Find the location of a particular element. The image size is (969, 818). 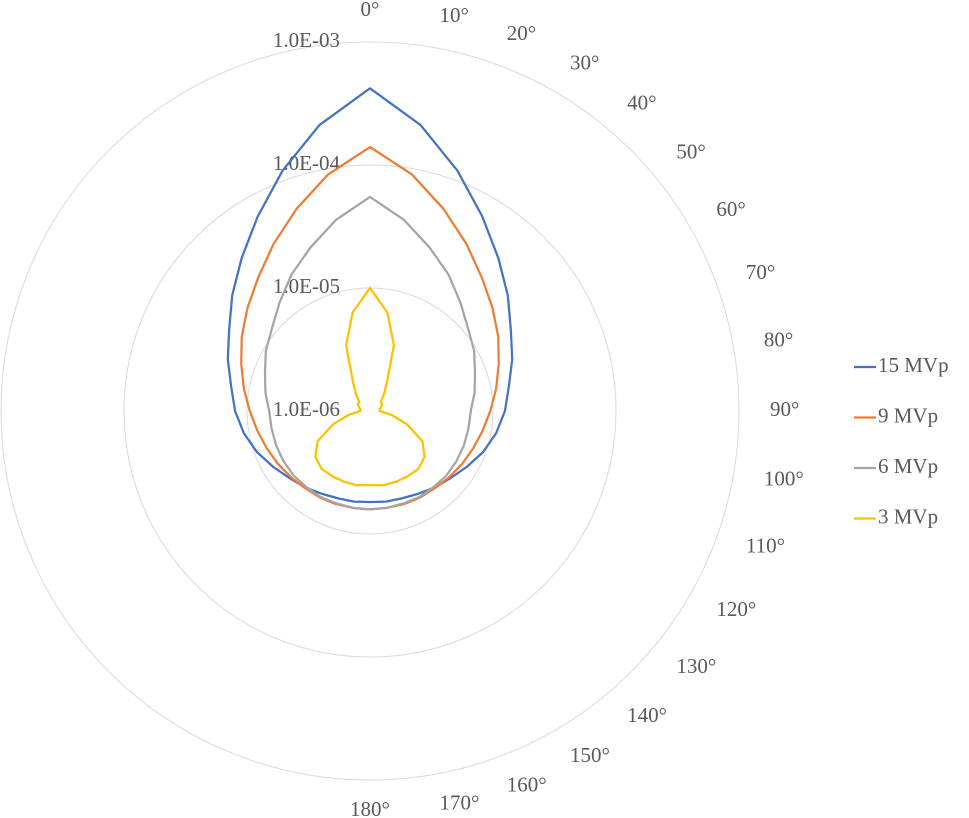

angle-label: 140° is located at coordinates (647, 715).